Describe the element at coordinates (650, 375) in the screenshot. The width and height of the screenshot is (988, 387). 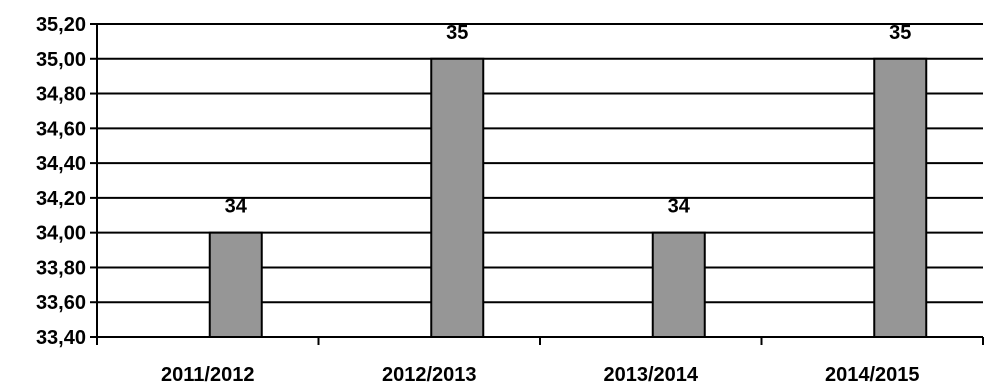
I see `x-tick-label: 2013/2014` at that location.